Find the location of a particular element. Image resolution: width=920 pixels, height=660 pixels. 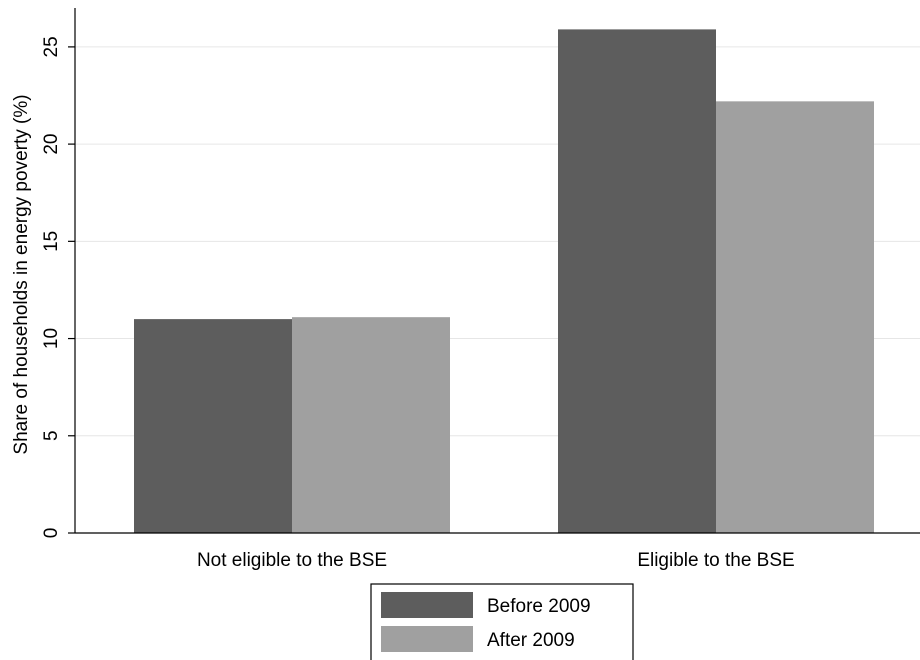

legend: Before 2009 After 2009 is located at coordinates (502, 621).